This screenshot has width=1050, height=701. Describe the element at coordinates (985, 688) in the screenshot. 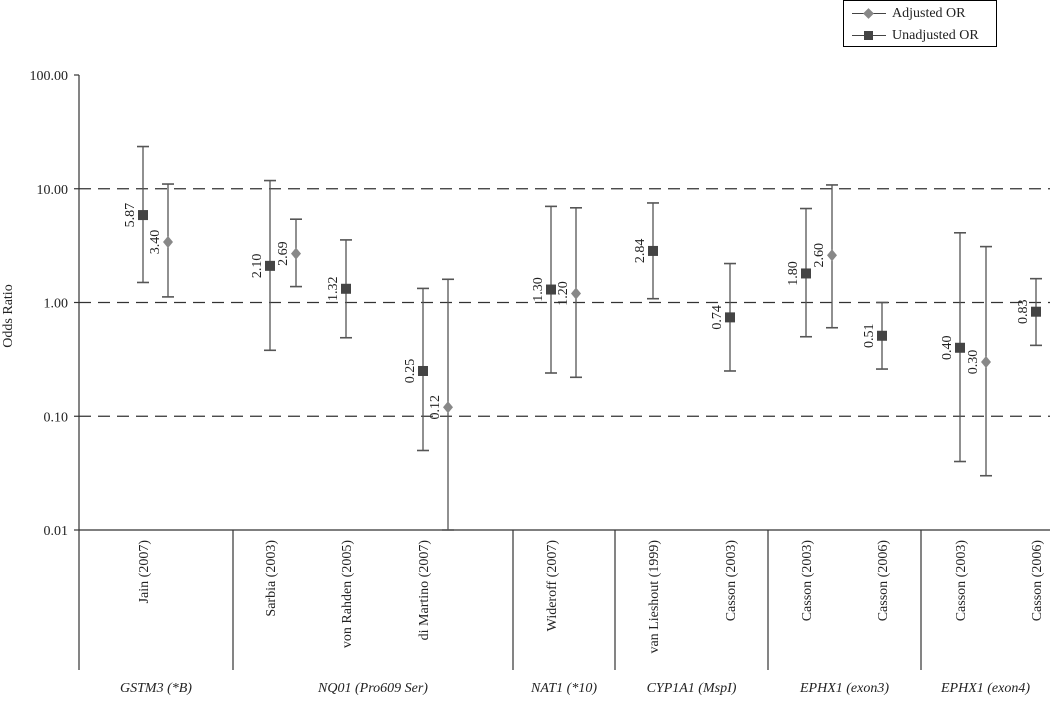

I see `group-label: EPHX1 (exon4)` at that location.